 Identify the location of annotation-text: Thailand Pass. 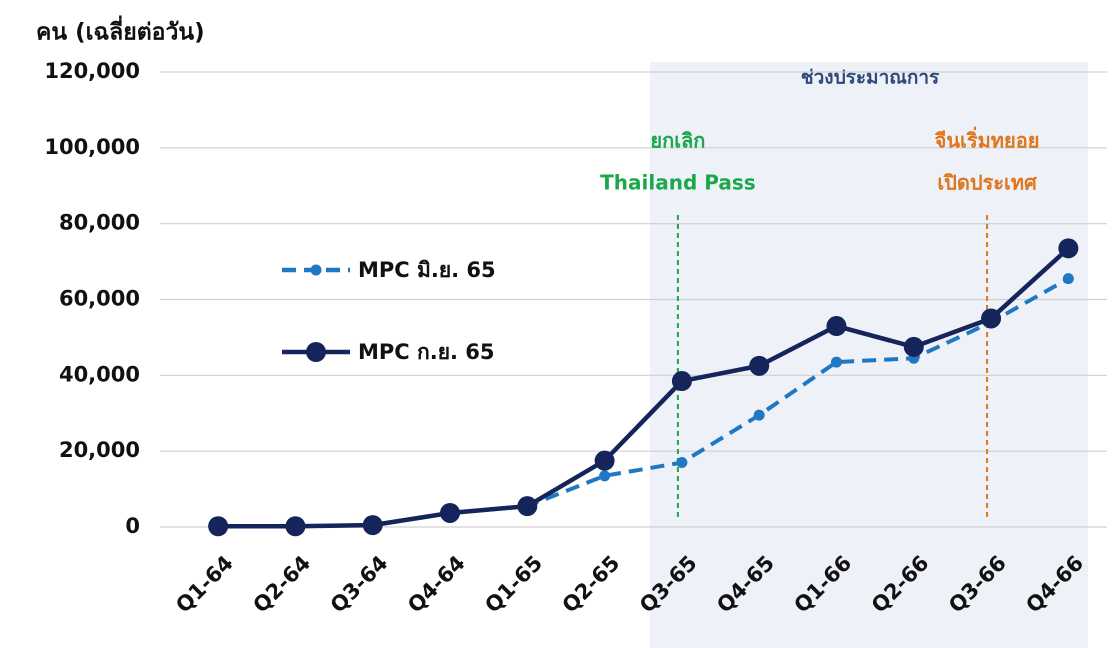
(678, 183).